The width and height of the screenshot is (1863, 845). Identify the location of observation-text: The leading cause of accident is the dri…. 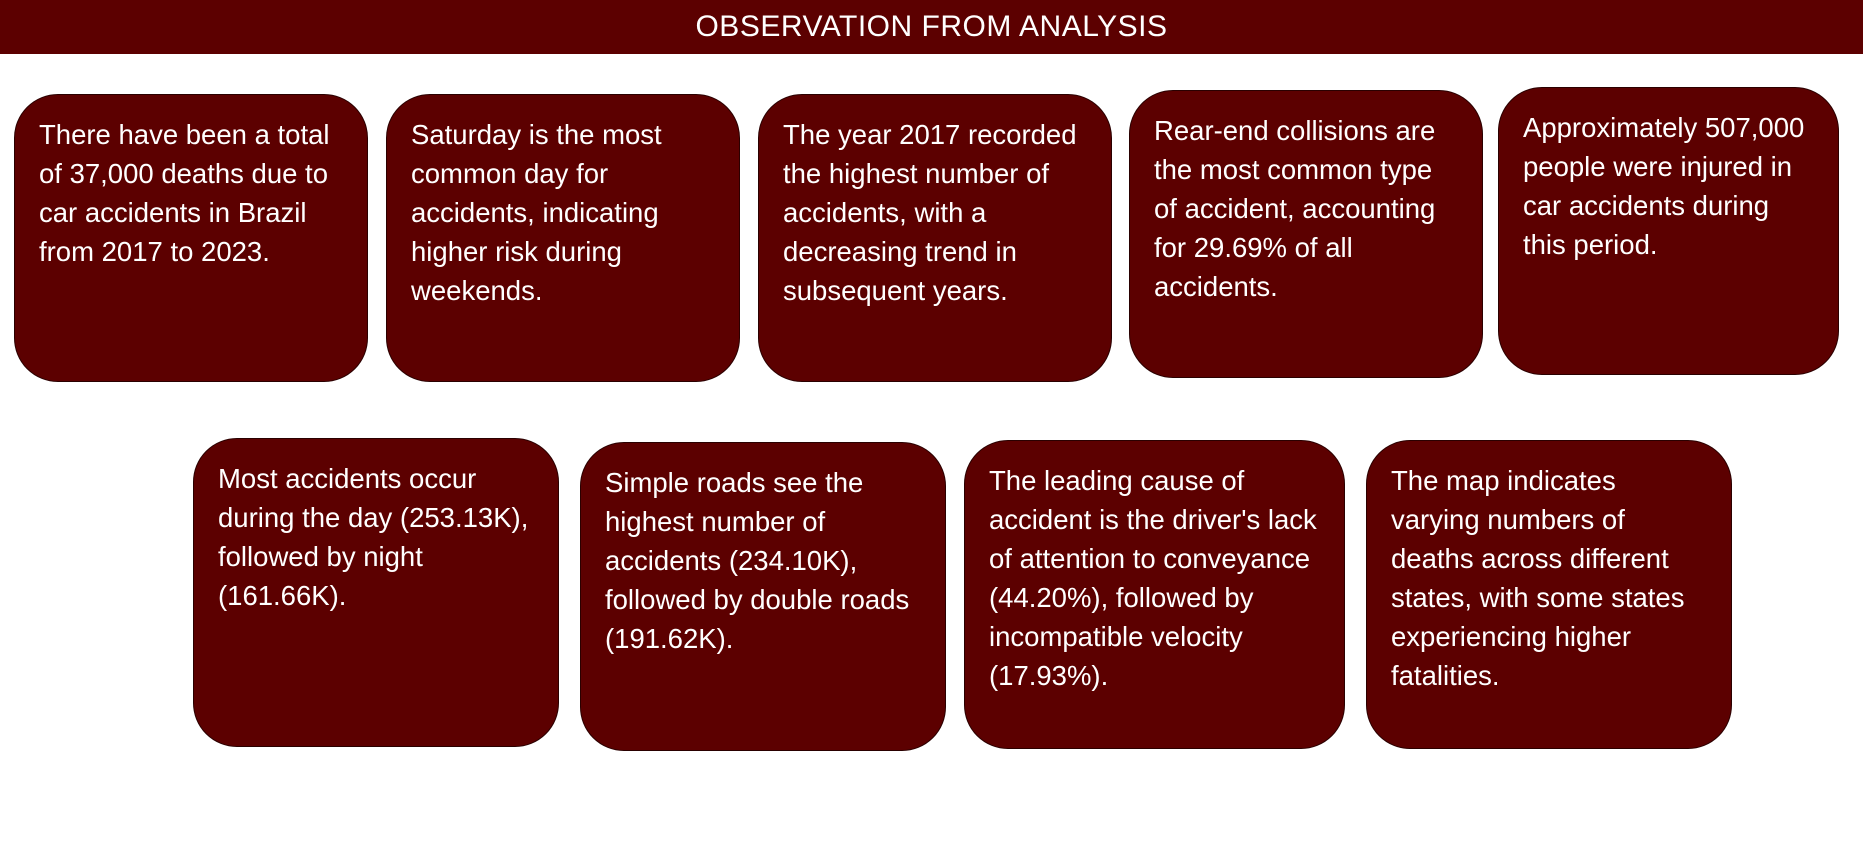
(1153, 578).